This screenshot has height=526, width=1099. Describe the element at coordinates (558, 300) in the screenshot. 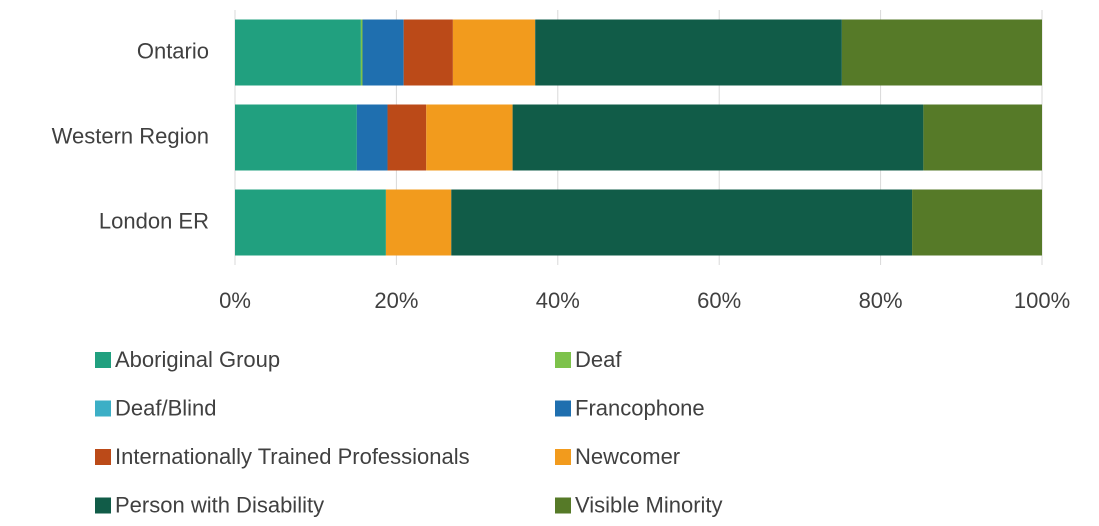

I see `x-tick-label: 40%` at that location.